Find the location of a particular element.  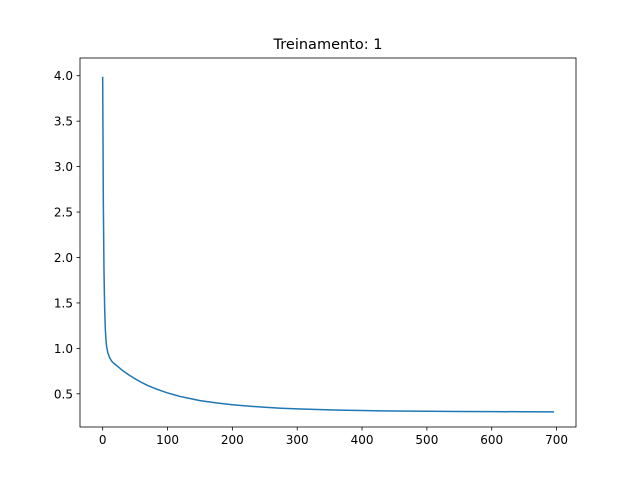

x-tick-label-3: 300 is located at coordinates (297, 440).